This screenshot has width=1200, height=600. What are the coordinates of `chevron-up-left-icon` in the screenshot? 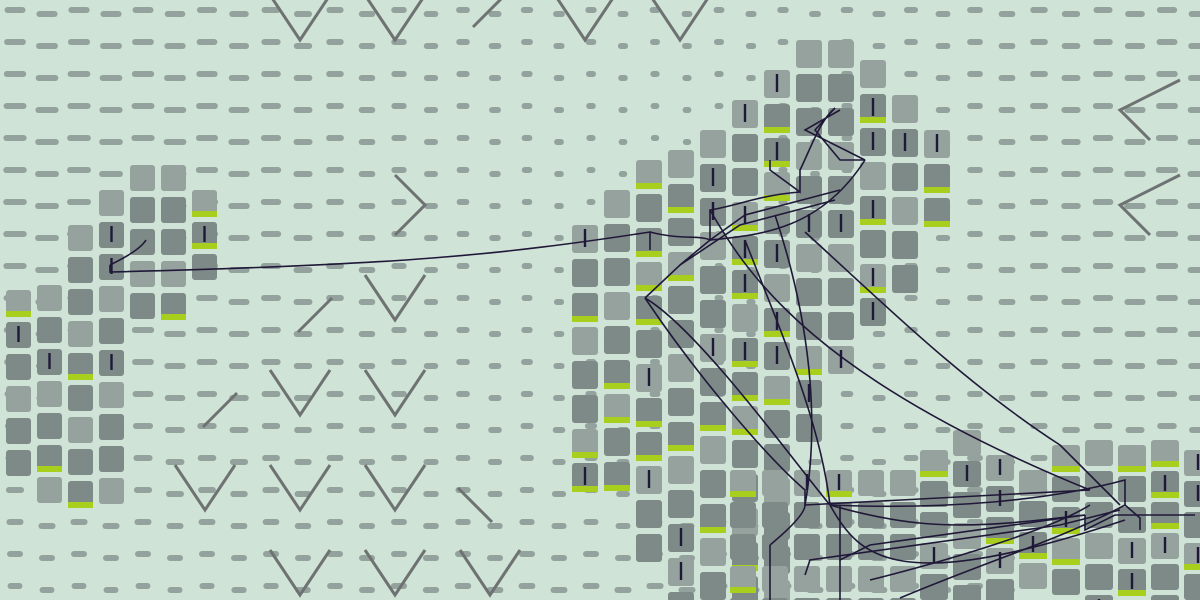 It's located at (220, 410).